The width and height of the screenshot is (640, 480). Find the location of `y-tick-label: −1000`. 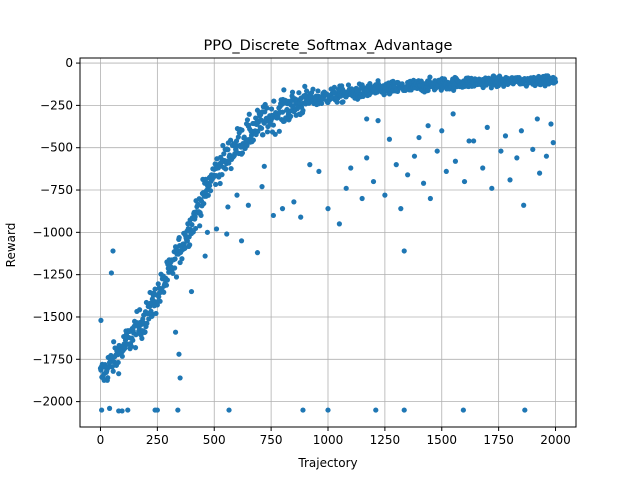

y-tick-label: −1000 is located at coordinates (52, 232).